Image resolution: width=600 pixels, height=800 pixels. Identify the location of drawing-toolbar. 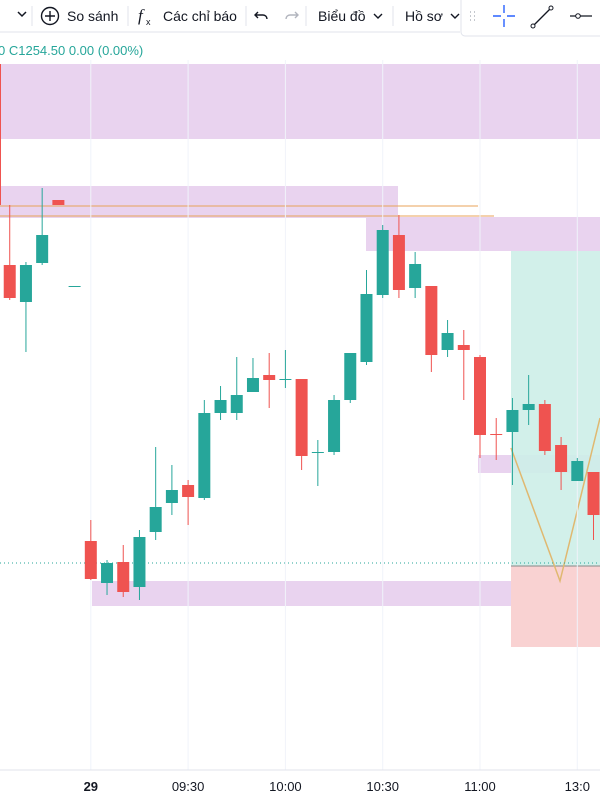
(530, 18).